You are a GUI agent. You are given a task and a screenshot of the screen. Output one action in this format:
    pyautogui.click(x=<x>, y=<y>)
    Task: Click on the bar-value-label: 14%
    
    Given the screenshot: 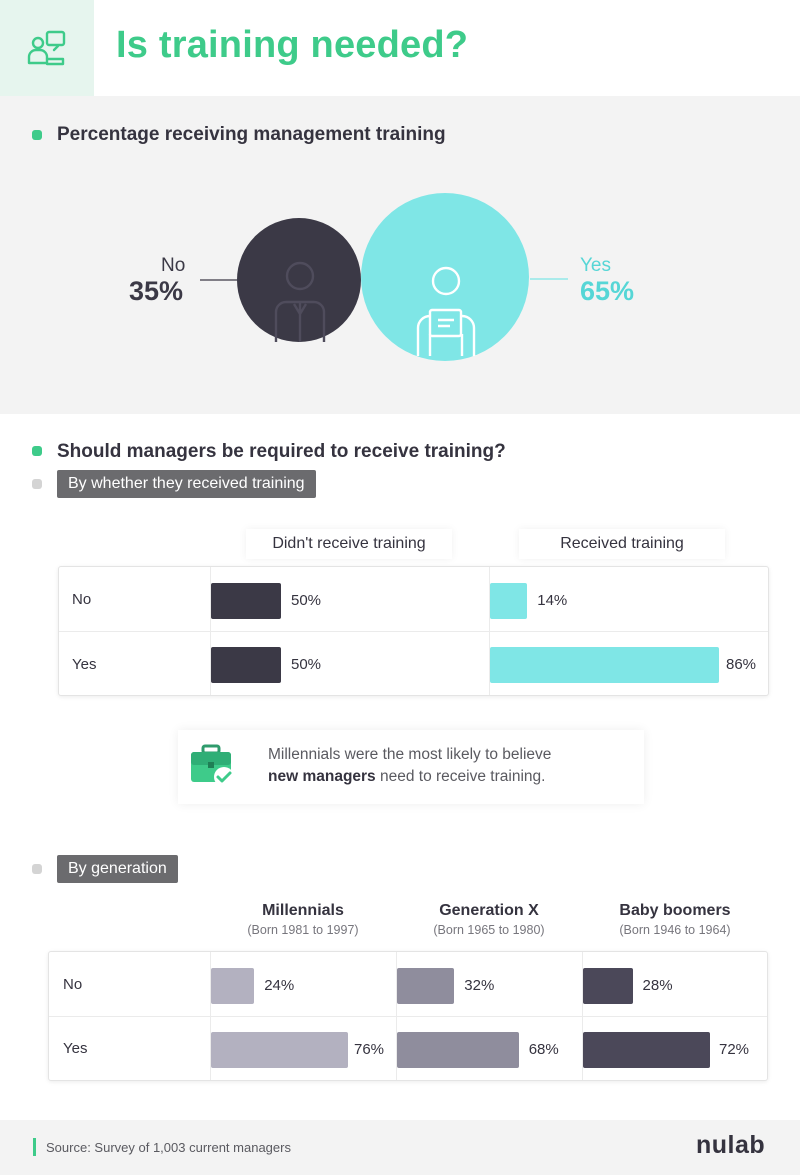 What is the action you would take?
    pyautogui.click(x=552, y=600)
    